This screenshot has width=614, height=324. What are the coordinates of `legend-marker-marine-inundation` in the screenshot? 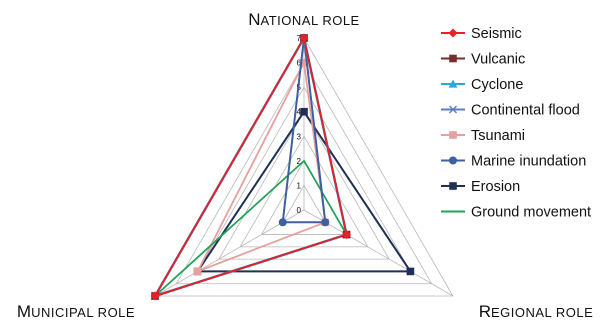 It's located at (453, 160).